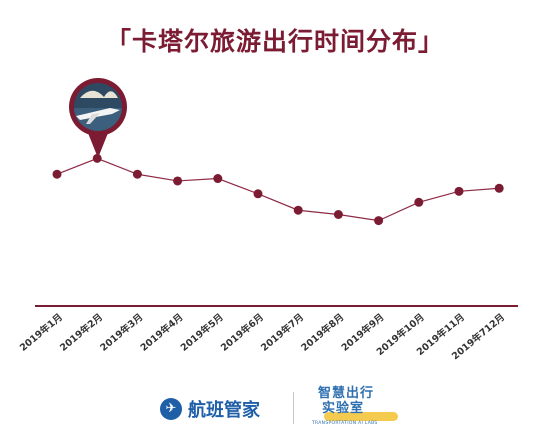  What do you see at coordinates (343, 408) in the screenshot?
I see `lab-name-line2: 实验室` at bounding box center [343, 408].